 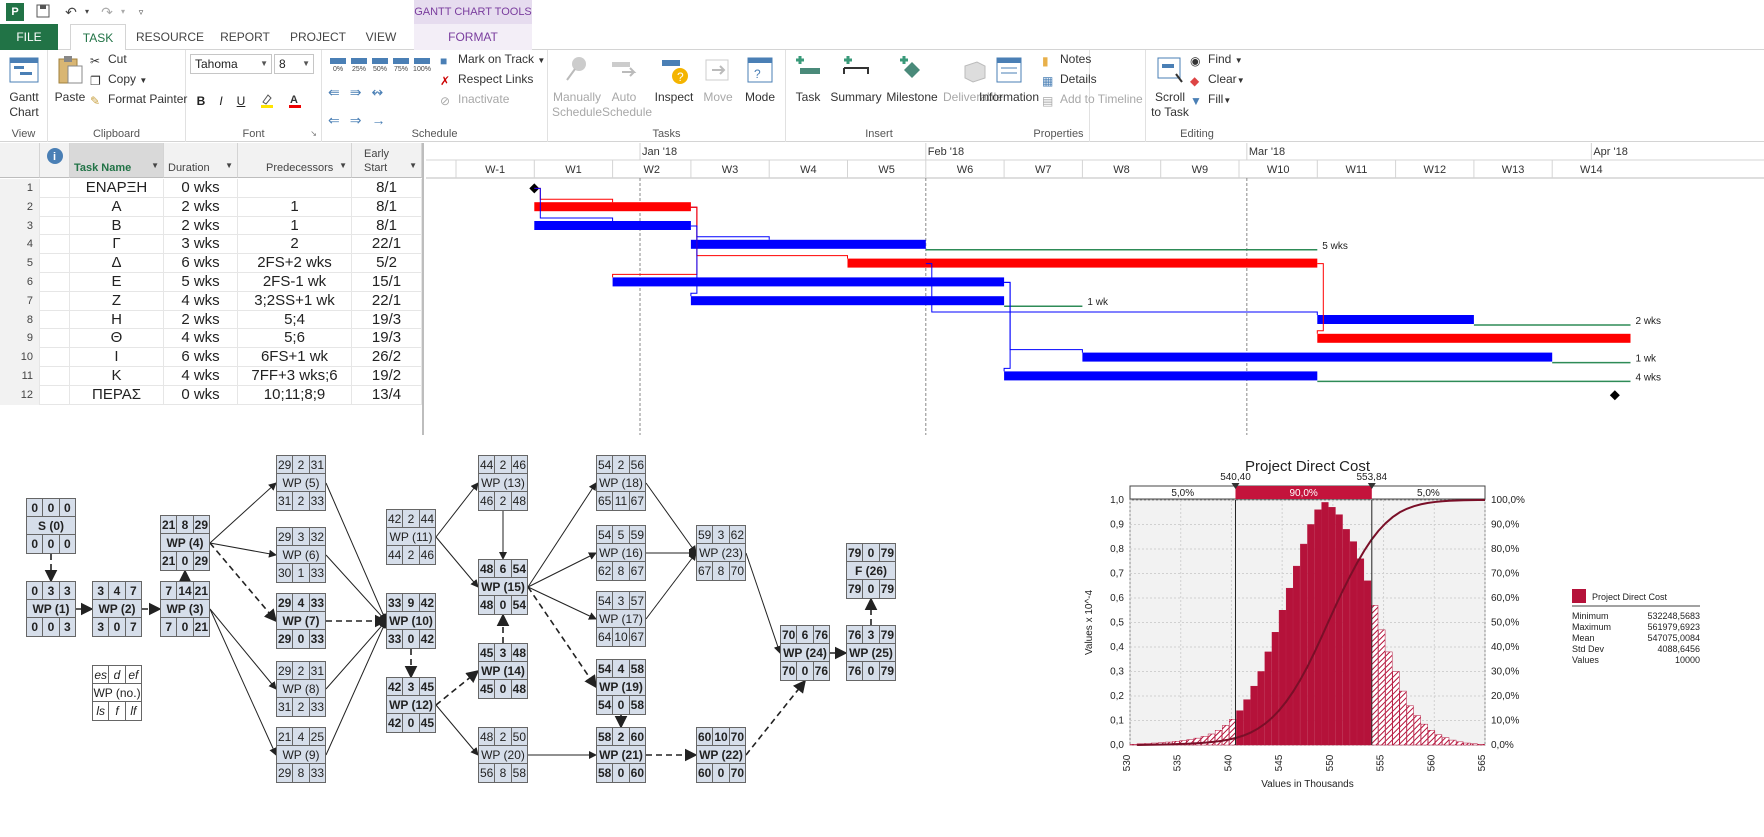 What do you see at coordinates (231, 64) in the screenshot?
I see `font-name-select: Tahoma ▼` at bounding box center [231, 64].